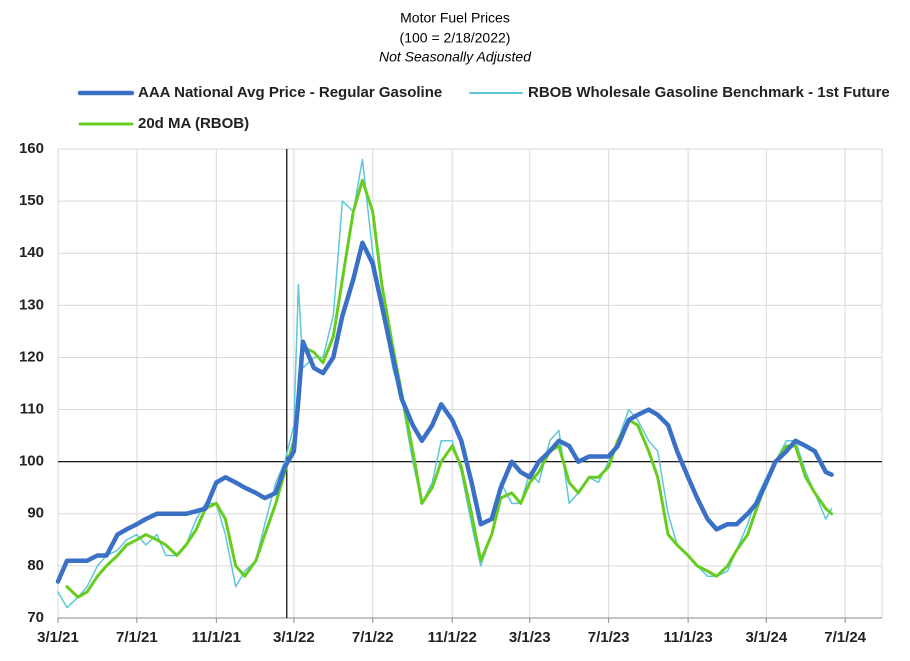 The height and width of the screenshot is (661, 910). What do you see at coordinates (609, 637) in the screenshot?
I see `x-tick-label: 7/1/23` at bounding box center [609, 637].